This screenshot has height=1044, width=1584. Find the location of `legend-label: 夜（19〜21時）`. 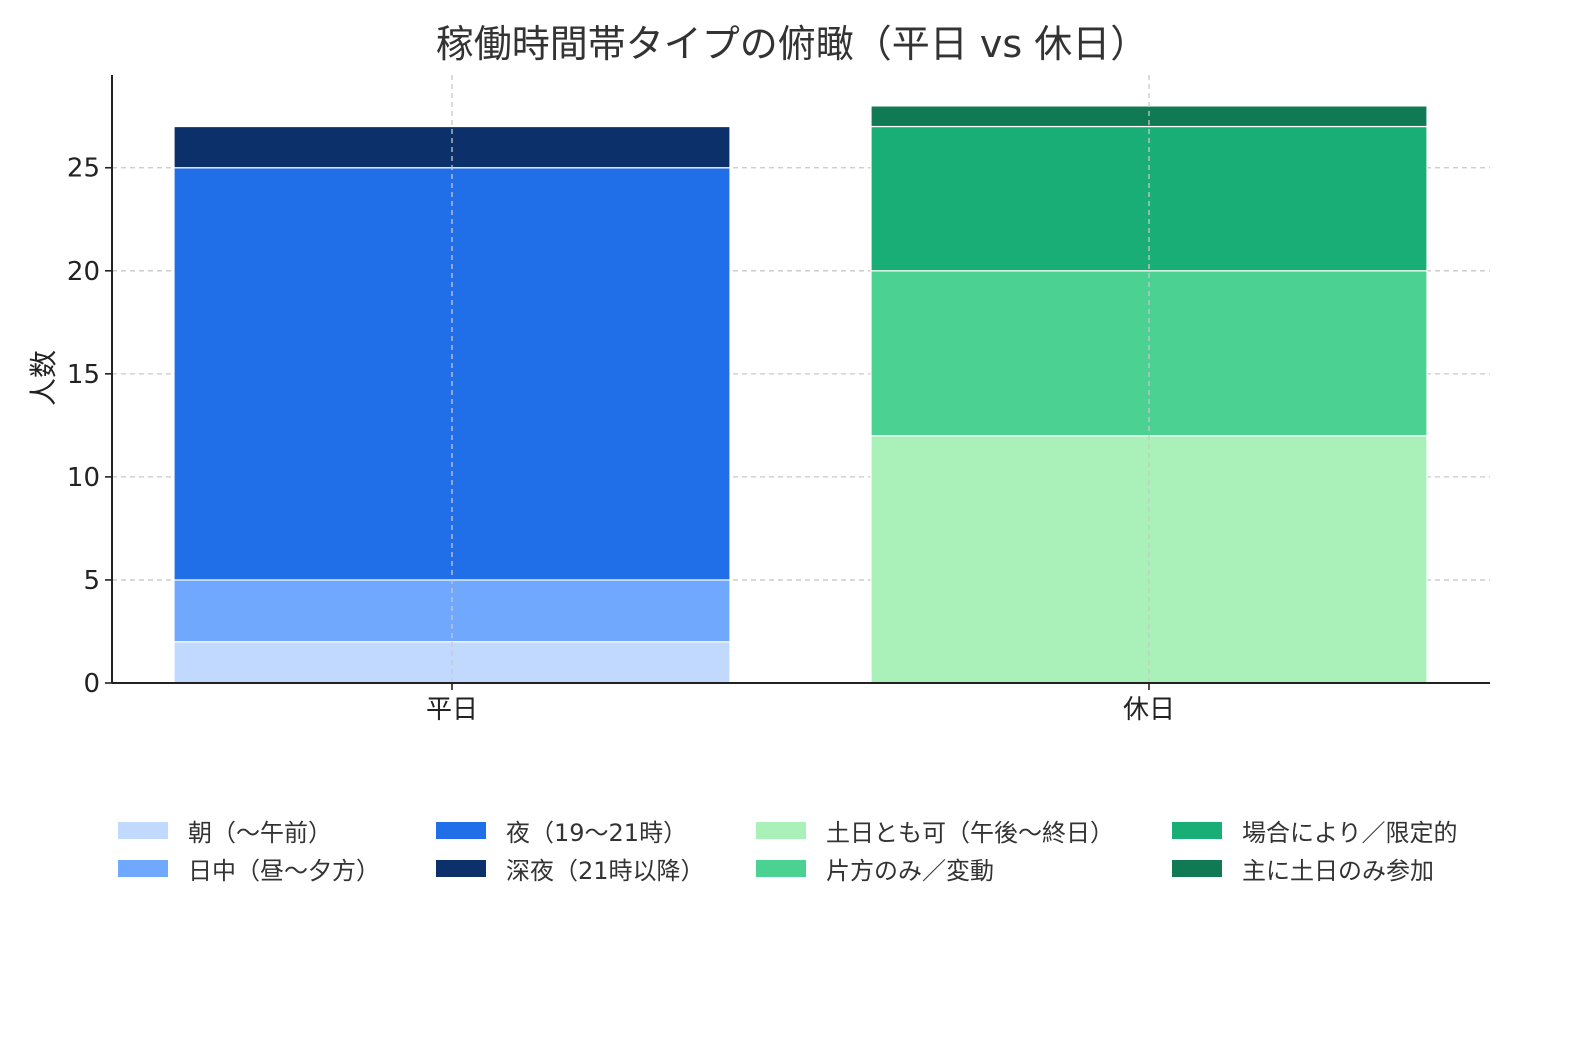

legend-label: 夜（19〜21時） is located at coordinates (597, 832).